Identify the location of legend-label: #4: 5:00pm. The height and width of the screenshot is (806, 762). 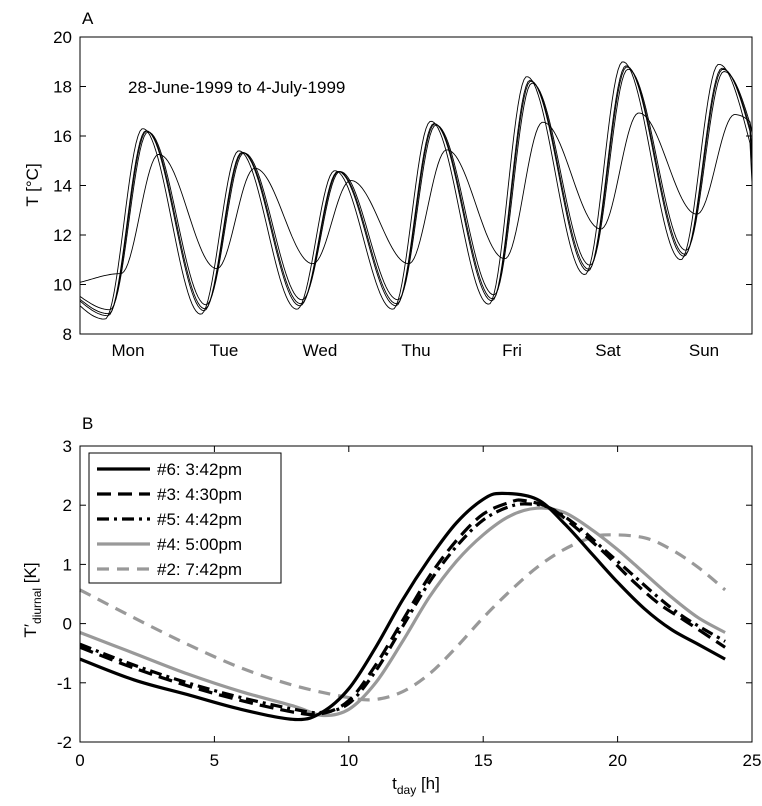
(199, 544).